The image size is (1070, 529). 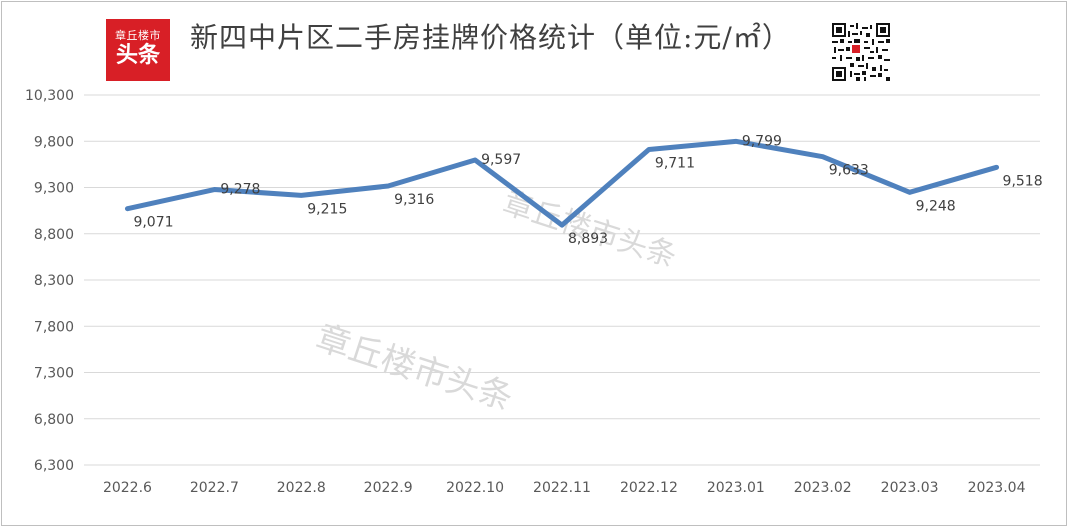 What do you see at coordinates (240, 190) in the screenshot?
I see `data-label: 9,278` at bounding box center [240, 190].